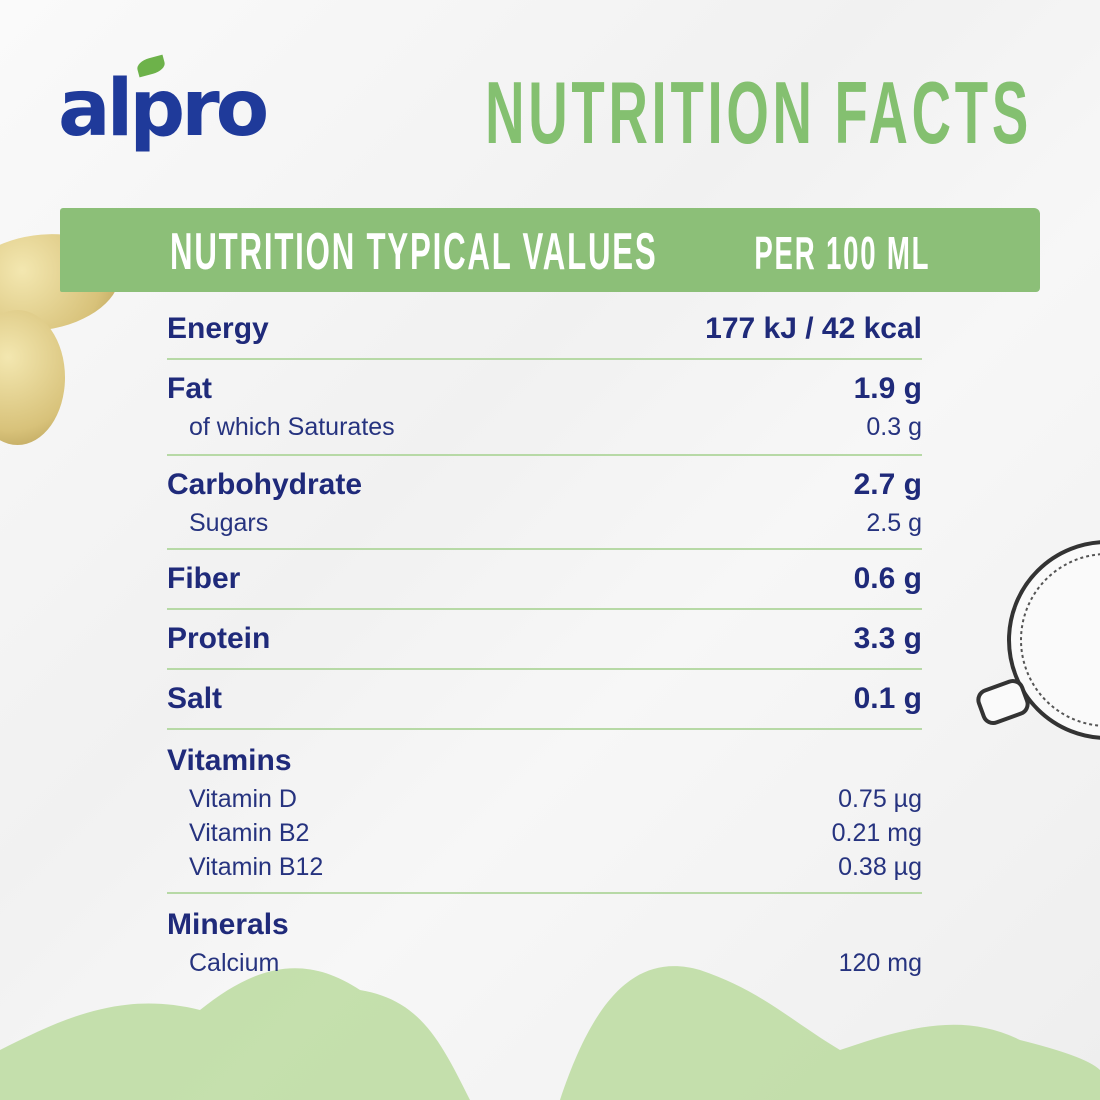  What do you see at coordinates (894, 523) in the screenshot?
I see `sub-nutrient-value: 2.5 g` at bounding box center [894, 523].